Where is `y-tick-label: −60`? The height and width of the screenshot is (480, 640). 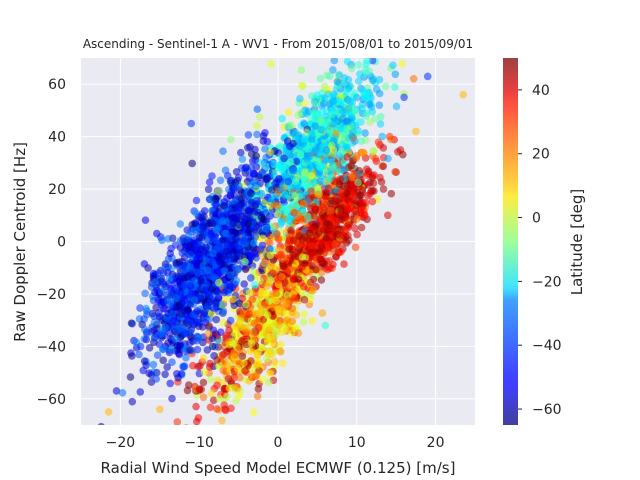 y-tick-label: −60 is located at coordinates (51, 400).